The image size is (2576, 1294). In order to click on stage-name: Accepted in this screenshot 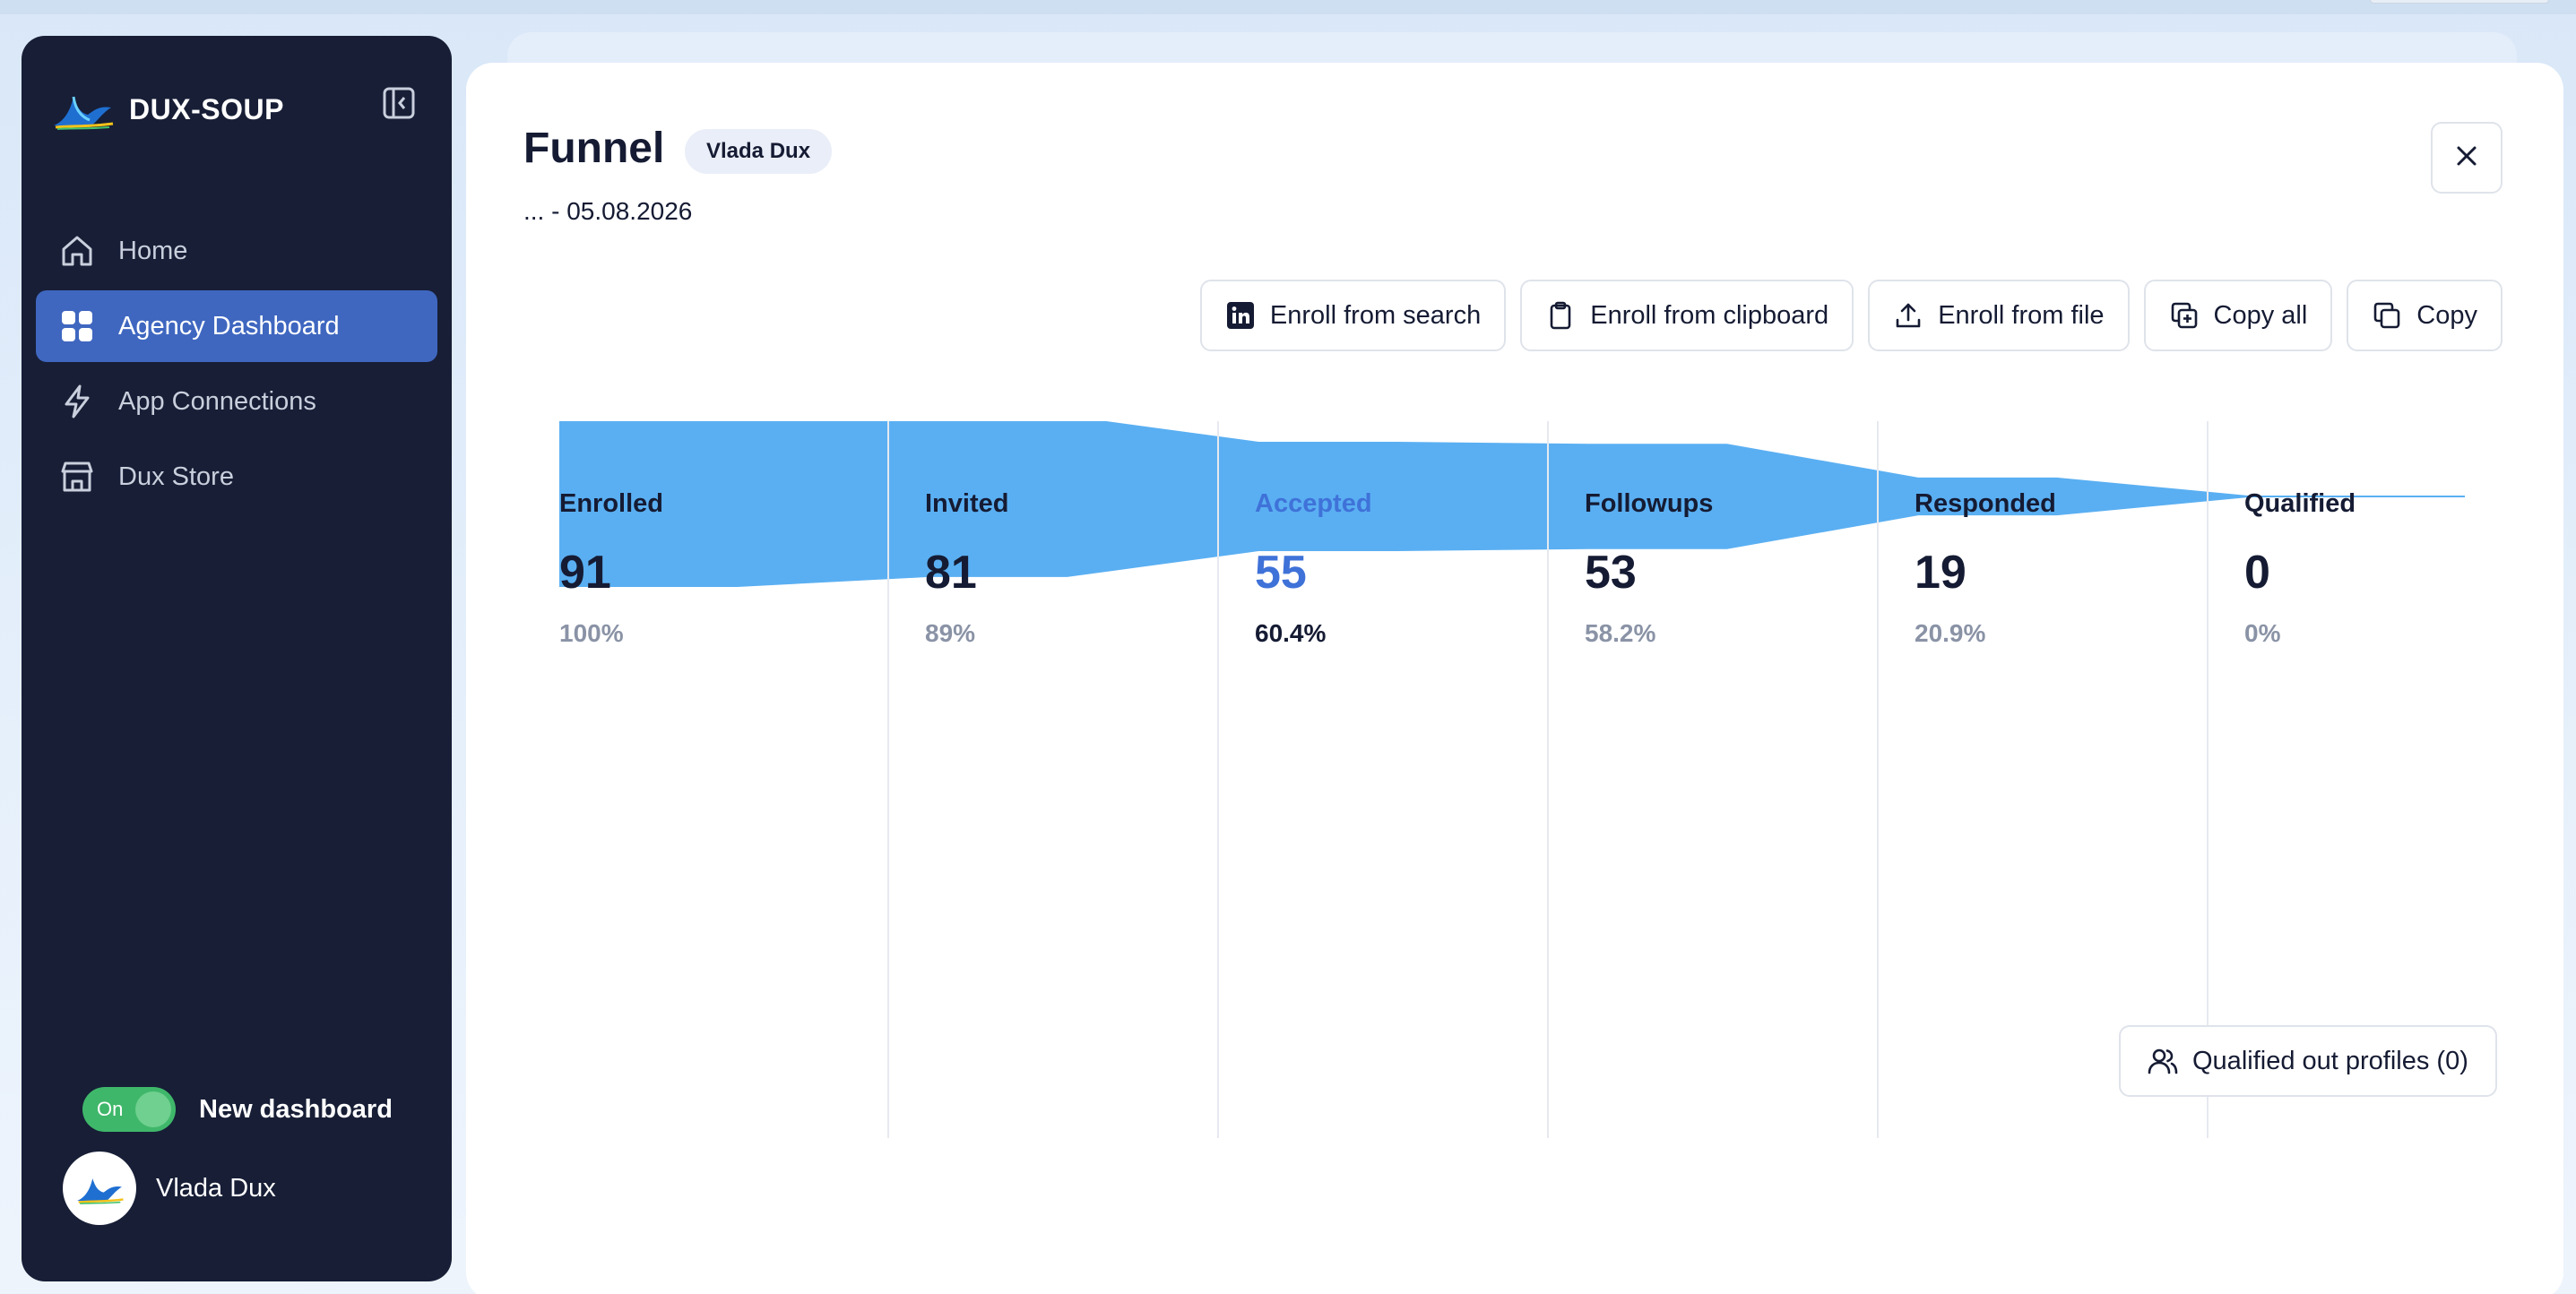, I will do `click(1313, 504)`.